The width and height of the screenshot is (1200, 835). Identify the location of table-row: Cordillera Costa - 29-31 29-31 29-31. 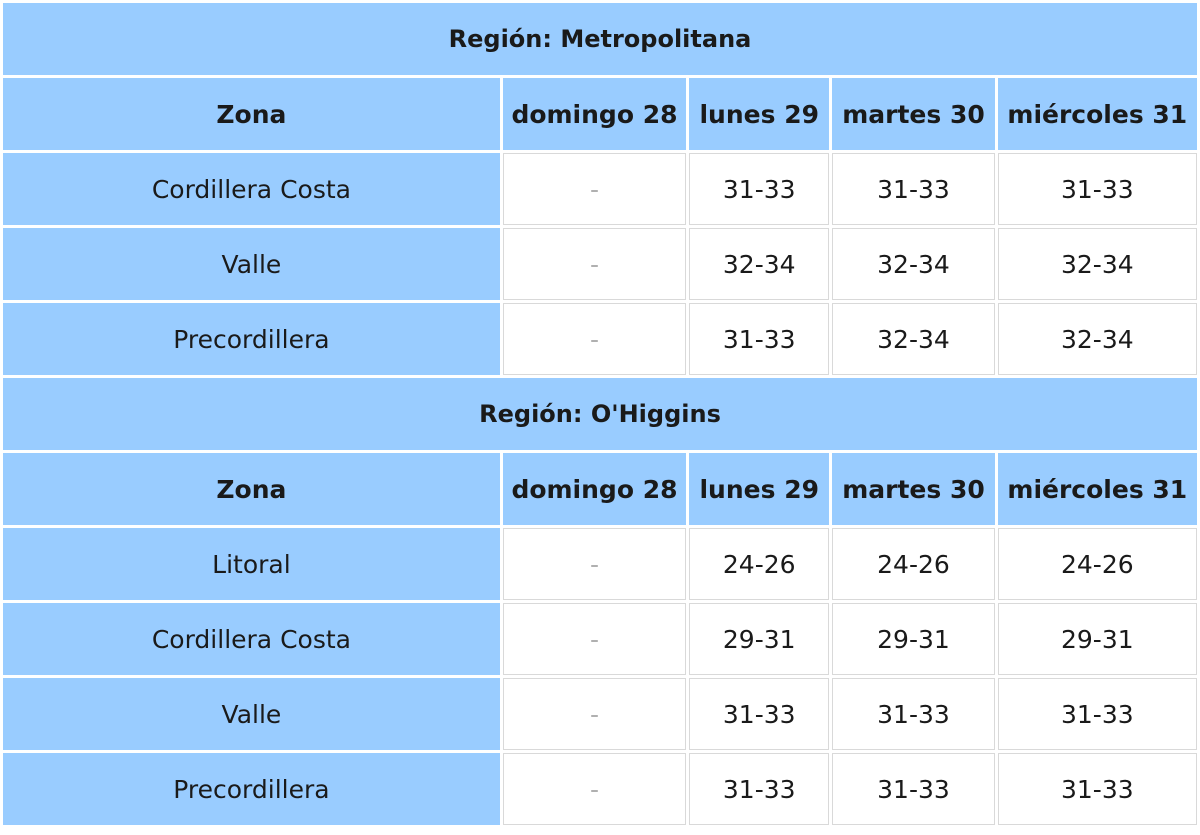
(600, 639).